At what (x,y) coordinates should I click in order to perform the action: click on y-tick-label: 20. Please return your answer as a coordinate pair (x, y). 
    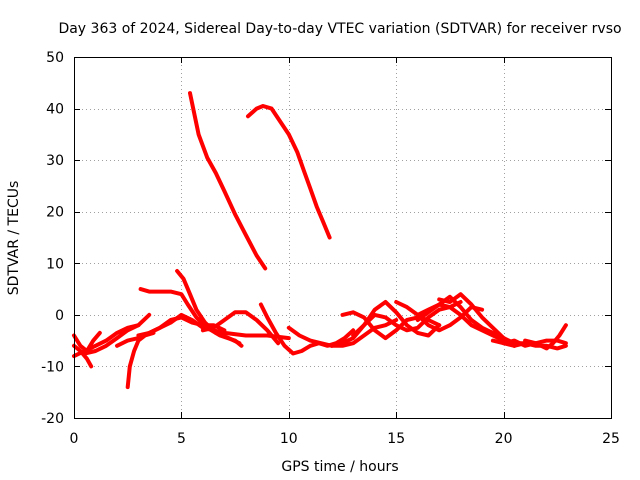
    Looking at the image, I should click on (55, 213).